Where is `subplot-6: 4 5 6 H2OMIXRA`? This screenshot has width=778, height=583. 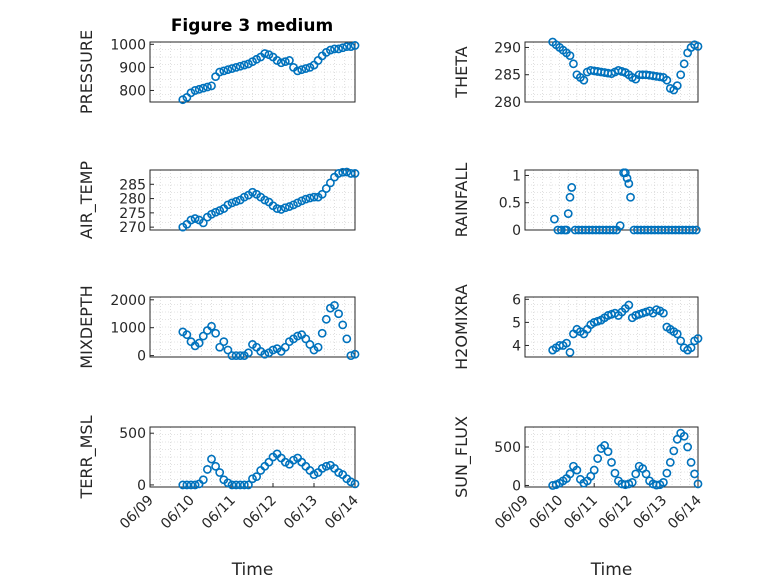 subplot-6: 4 5 6 H2OMIXRA is located at coordinates (577, 327).